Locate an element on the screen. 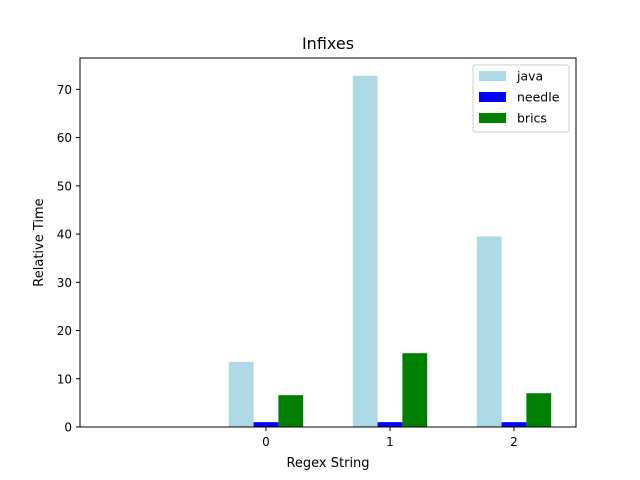 The width and height of the screenshot is (640, 480). y-axis-label: Relative Time is located at coordinates (39, 242).